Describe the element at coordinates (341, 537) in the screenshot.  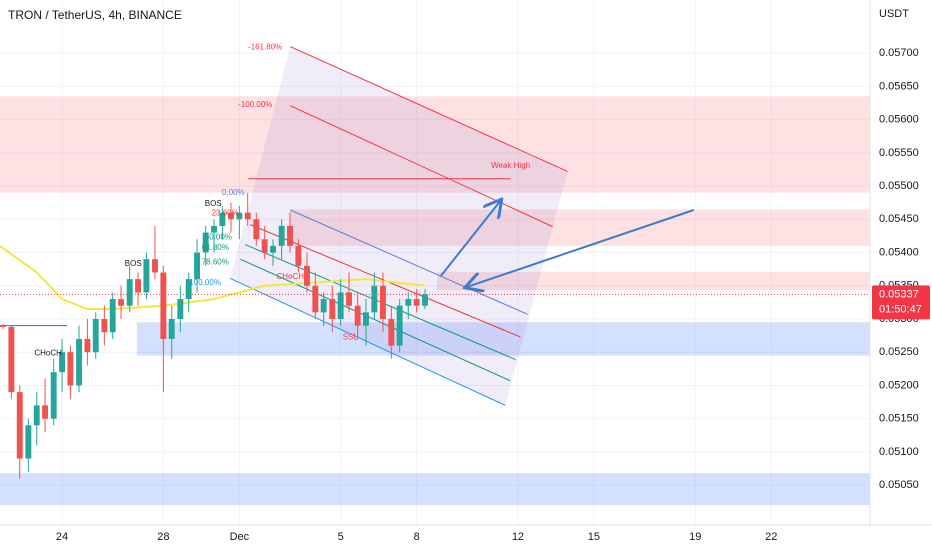
I see `x-tick-label: 5` at that location.